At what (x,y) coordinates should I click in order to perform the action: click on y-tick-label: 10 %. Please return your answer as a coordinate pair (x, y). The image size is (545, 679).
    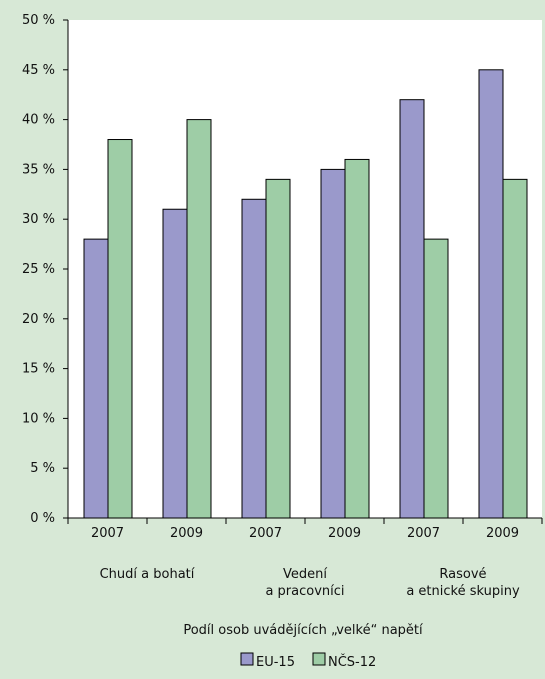
    Looking at the image, I should click on (38, 418).